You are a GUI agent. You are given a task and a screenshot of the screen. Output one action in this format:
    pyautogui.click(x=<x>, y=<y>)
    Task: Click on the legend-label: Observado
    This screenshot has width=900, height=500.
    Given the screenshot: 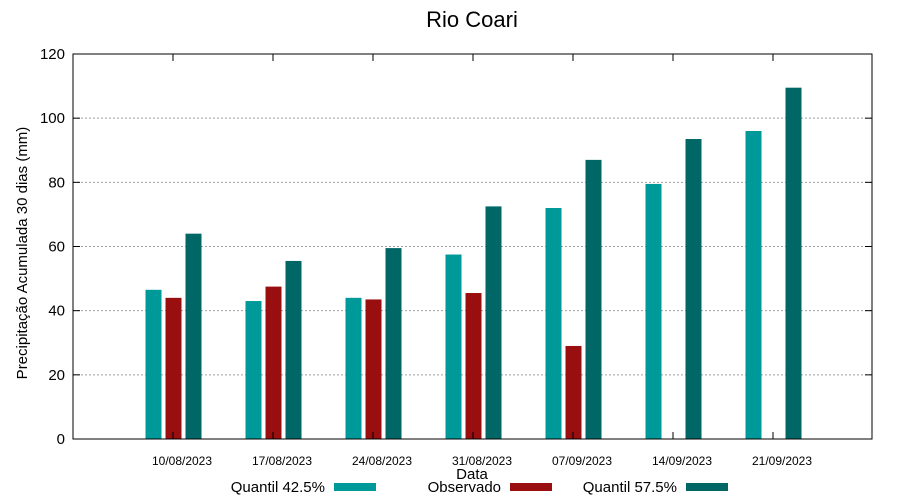 What is the action you would take?
    pyautogui.click(x=464, y=487)
    